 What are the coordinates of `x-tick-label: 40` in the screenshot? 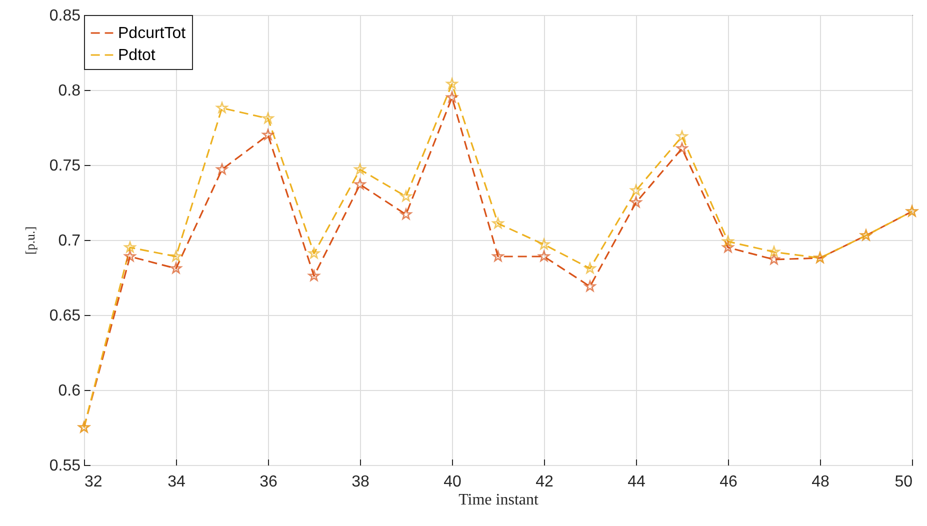 It's located at (453, 482).